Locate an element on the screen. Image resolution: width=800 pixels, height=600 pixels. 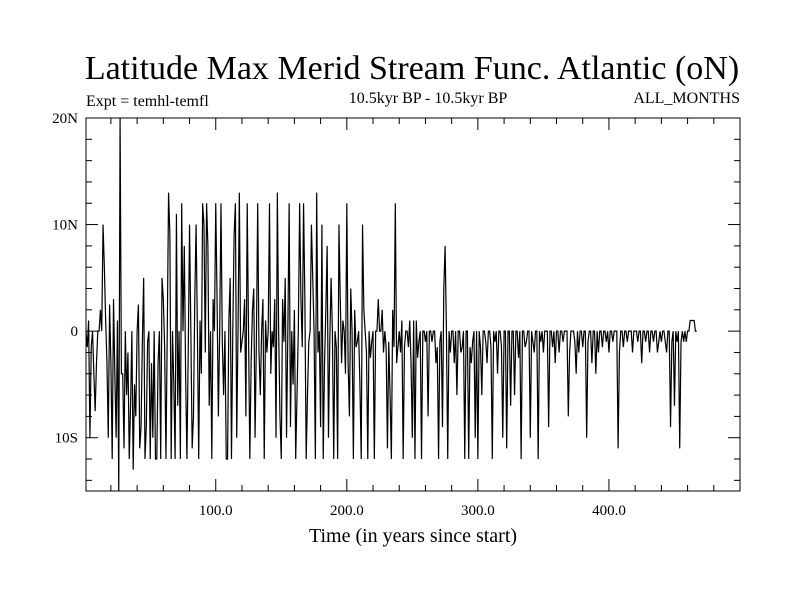
y-tick-label: 10N is located at coordinates (65, 226).